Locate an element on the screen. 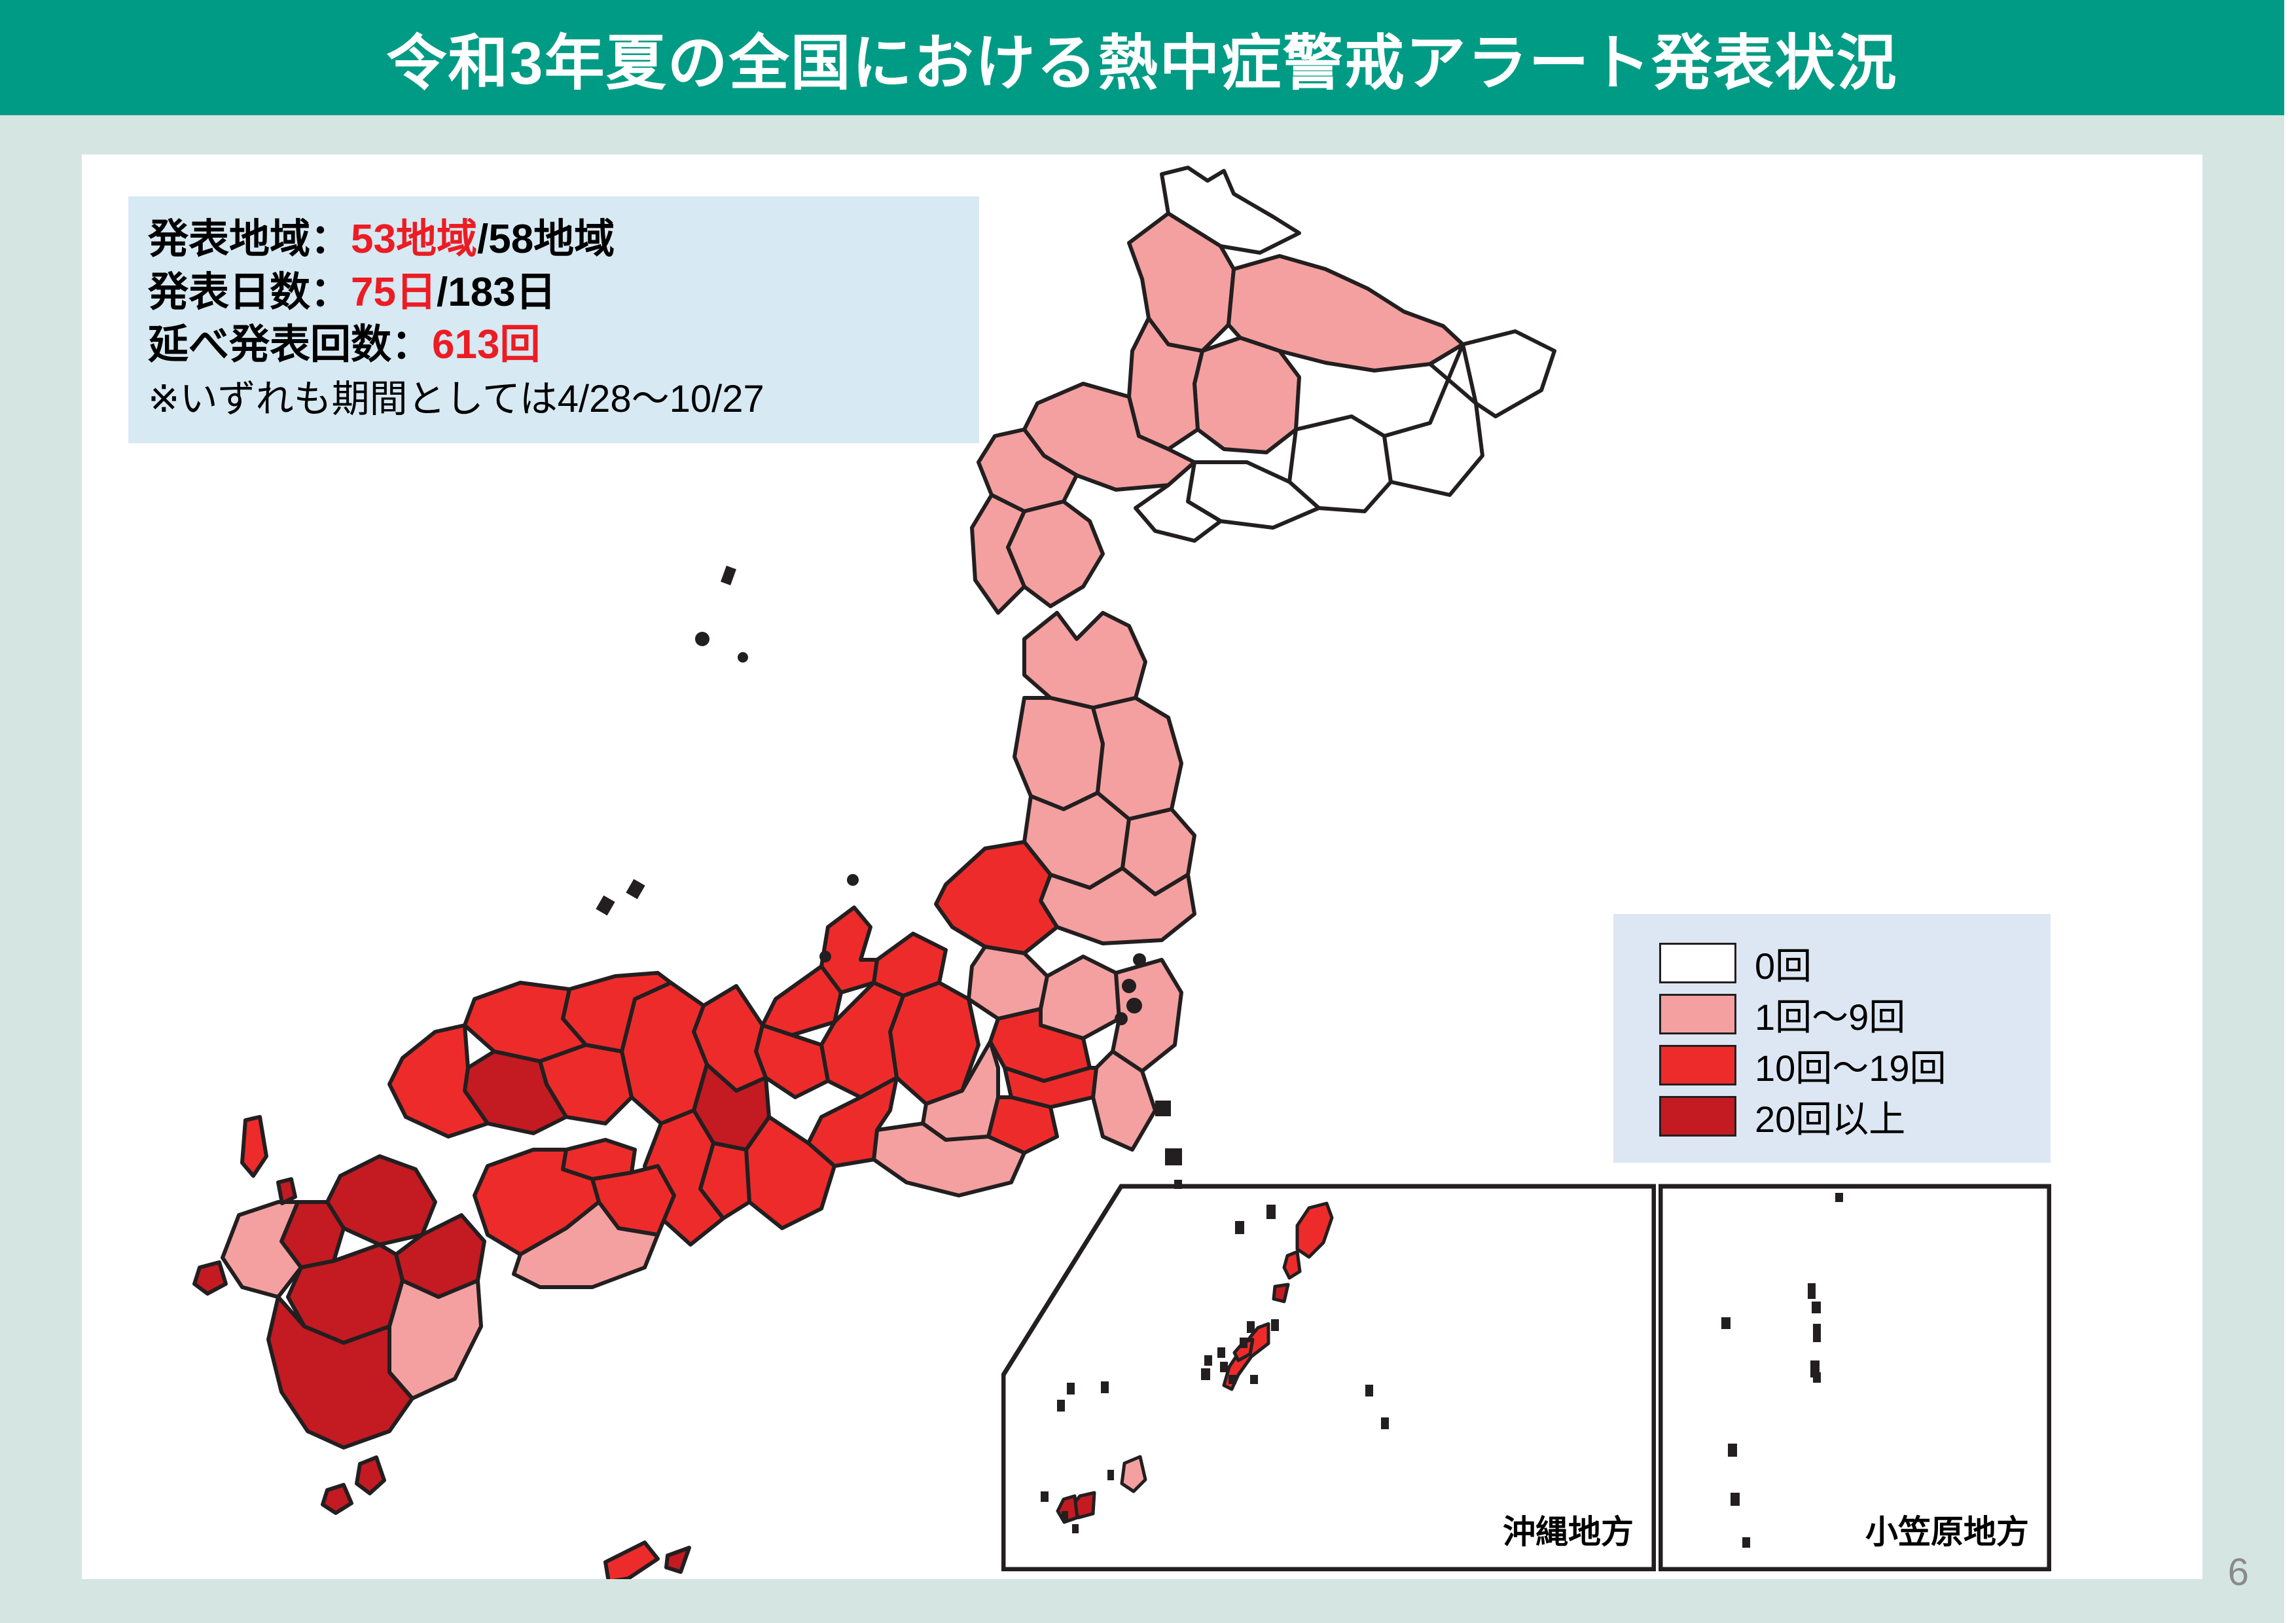 Image resolution: width=2296 pixels, height=1623 pixels. region-tanegashima is located at coordinates (370, 1475).